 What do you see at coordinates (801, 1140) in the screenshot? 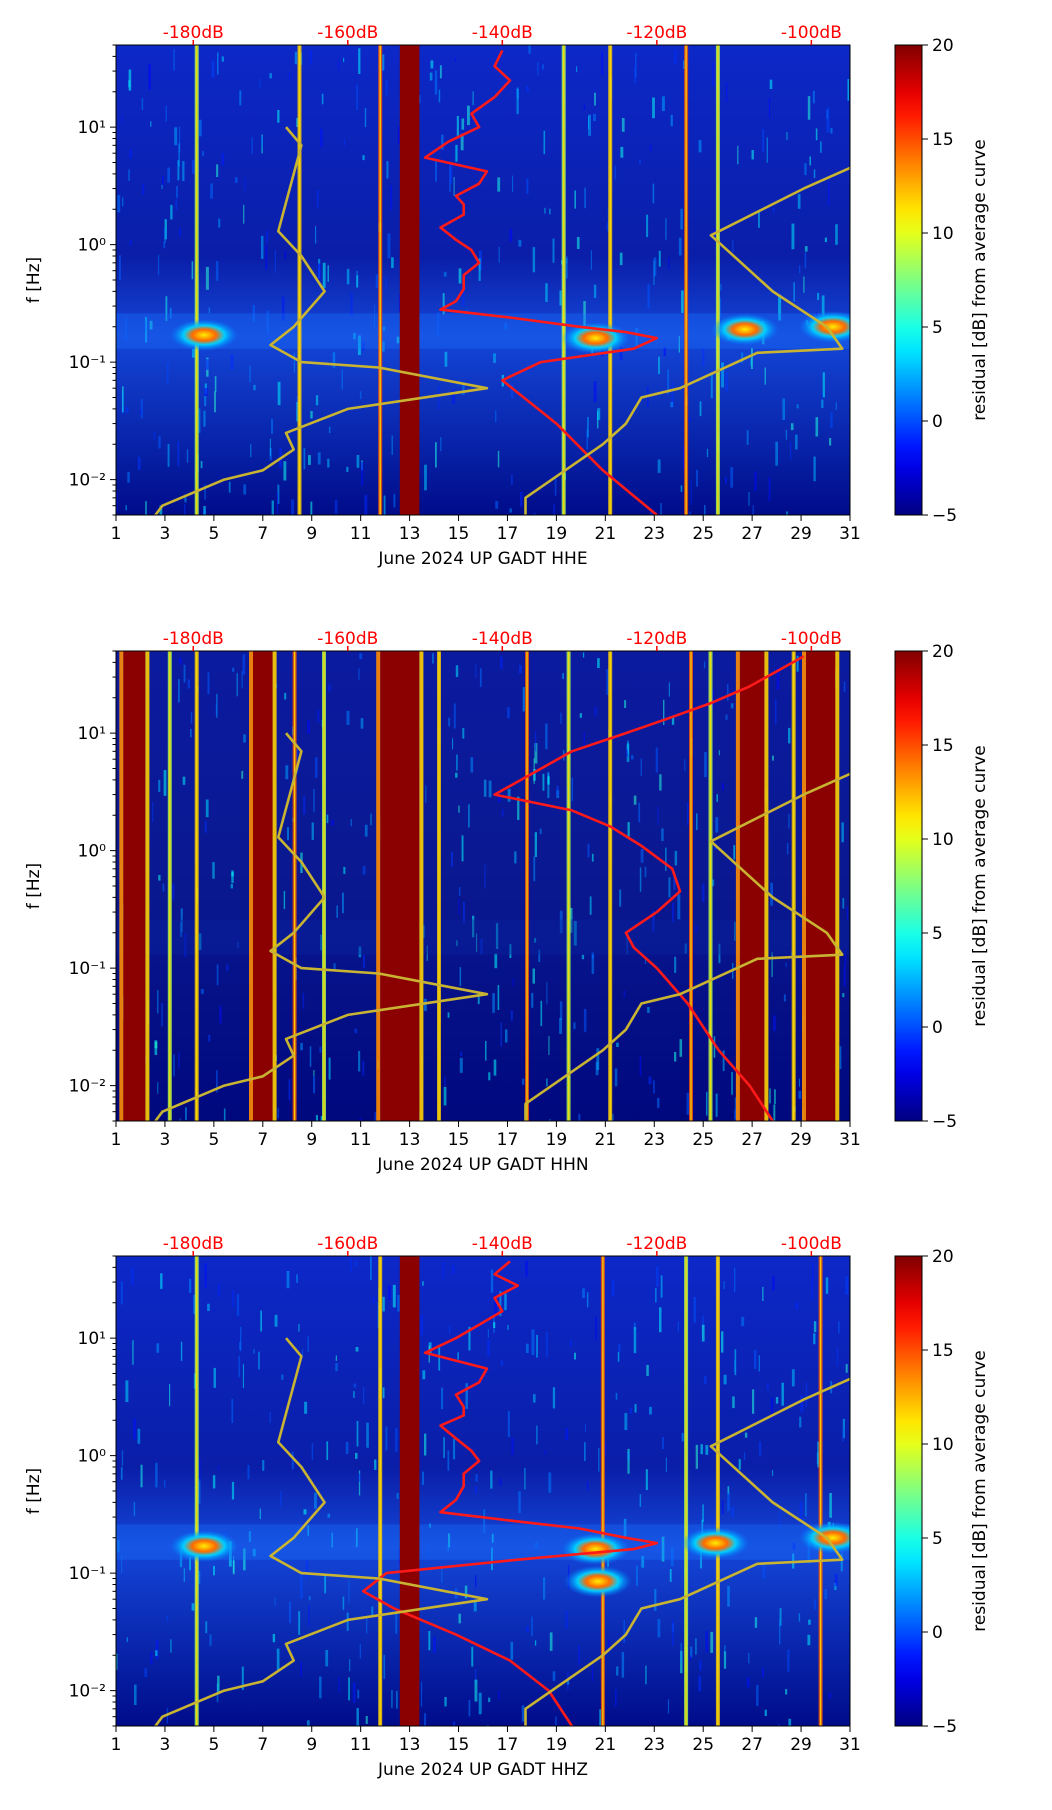
I see `x-tick-label: 29` at bounding box center [801, 1140].